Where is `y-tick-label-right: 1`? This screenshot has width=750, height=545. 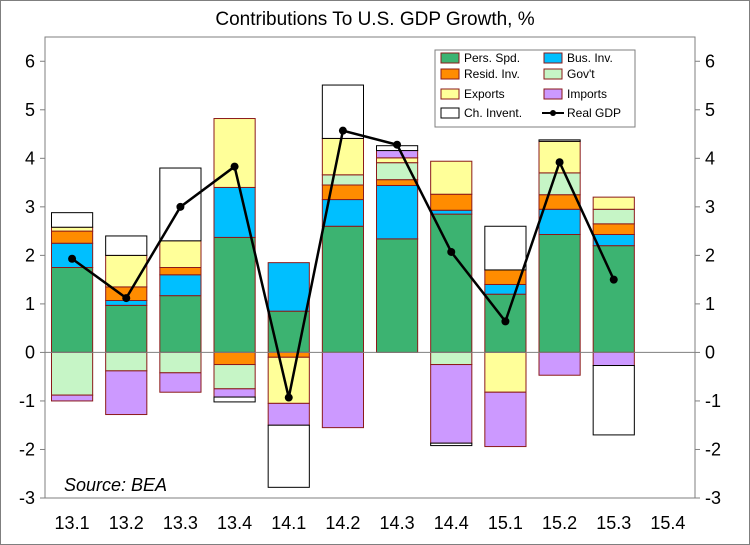 y-tick-label-right: 1 is located at coordinates (710, 304).